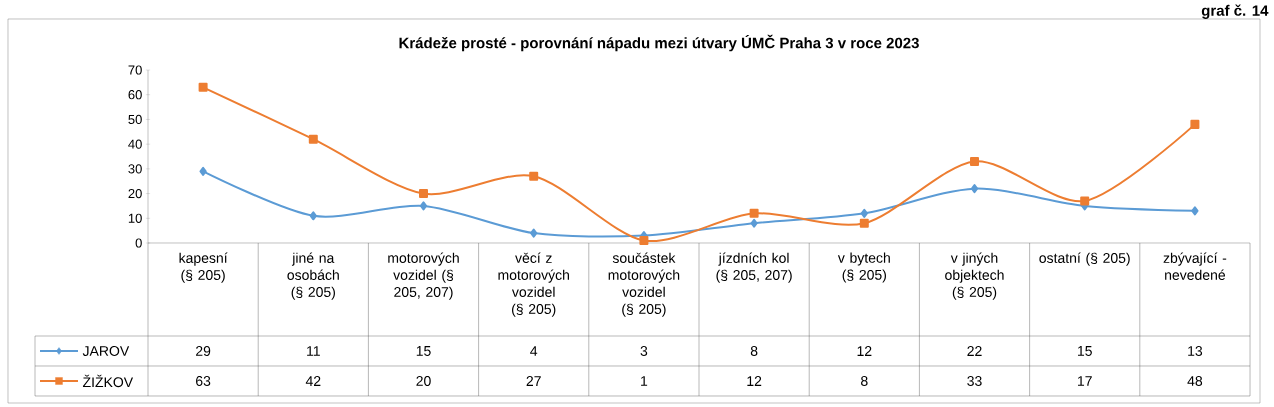 Image resolution: width=1274 pixels, height=407 pixels. I want to click on x-tick-label: věcí z motorových vozidel (§ 205), so click(533, 284).